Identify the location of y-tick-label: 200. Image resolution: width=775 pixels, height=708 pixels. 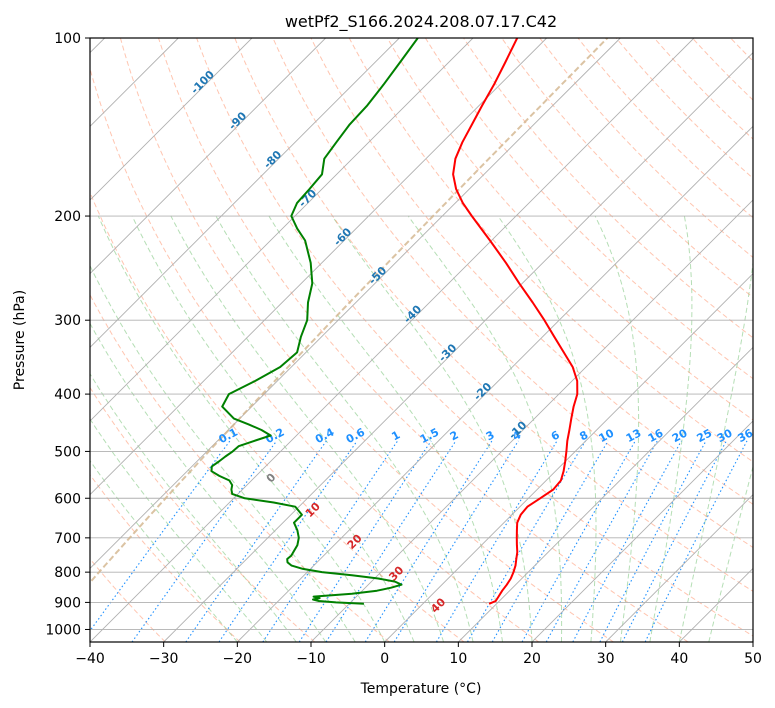
(67, 217).